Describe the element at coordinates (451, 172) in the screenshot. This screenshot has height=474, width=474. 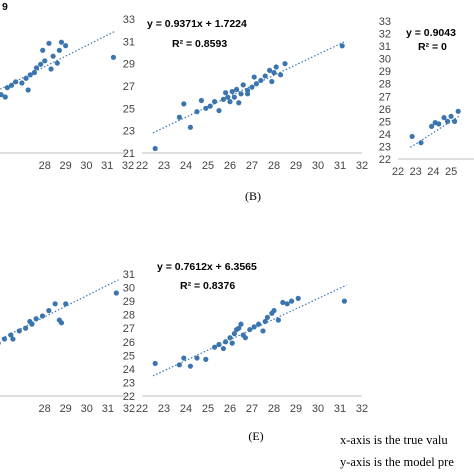
I see `panel-c-x-tick-label: 25` at that location.